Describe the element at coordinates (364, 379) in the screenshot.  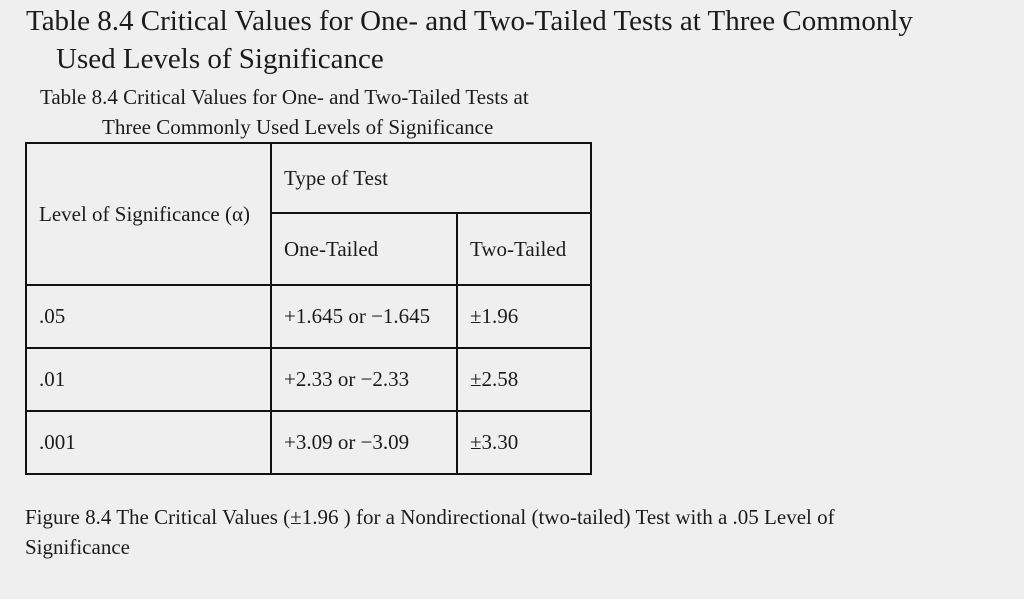
I see `cell-one-tailed: +2.33 or −2.33` at that location.